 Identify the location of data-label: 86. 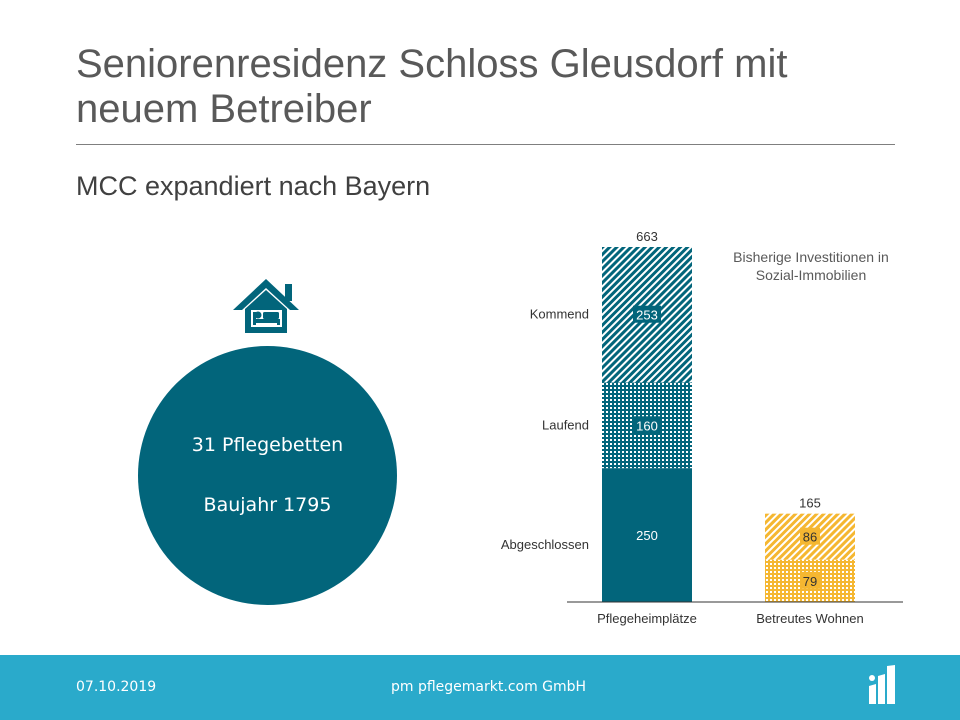
(810, 537).